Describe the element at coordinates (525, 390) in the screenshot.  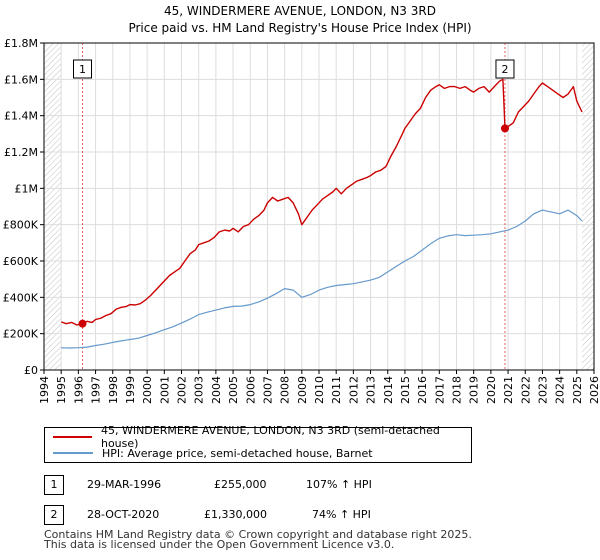
I see `x-tick-label: 2022` at that location.